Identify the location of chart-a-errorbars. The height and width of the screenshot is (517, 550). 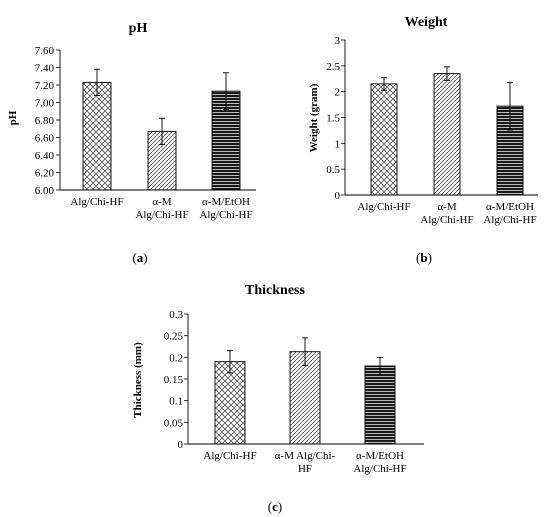
(161, 106).